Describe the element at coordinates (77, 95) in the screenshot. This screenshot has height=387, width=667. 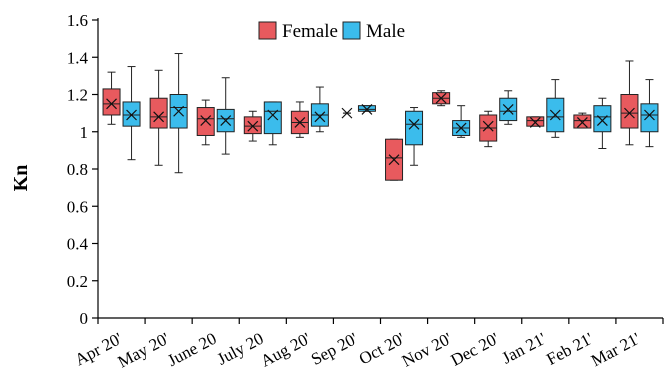
I see `y-tick-label: 1.2` at that location.